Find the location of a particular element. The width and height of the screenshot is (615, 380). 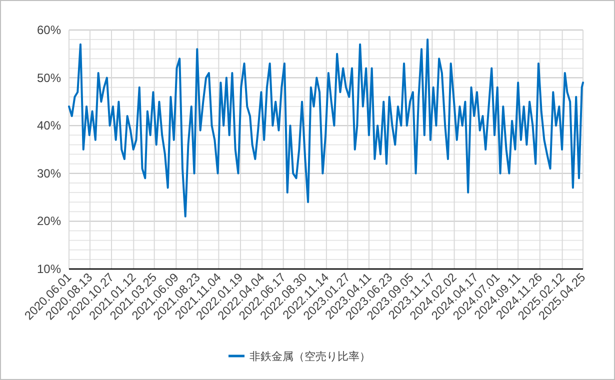

y-tick-label: 10% is located at coordinates (49, 269).